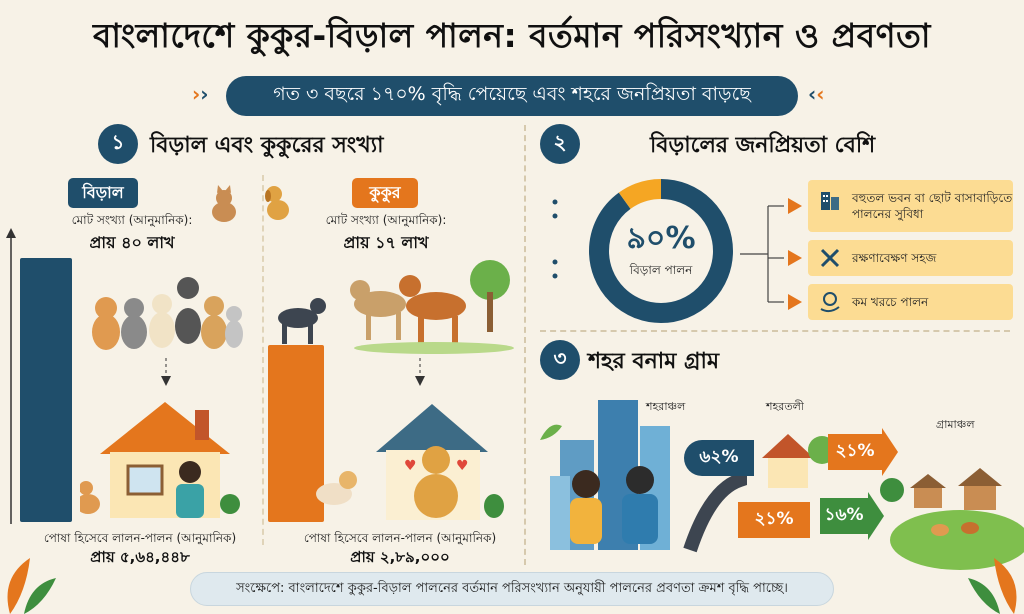 Image resolution: width=1024 pixels, height=614 pixels. Describe the element at coordinates (830, 201) in the screenshot. I see `building-icon` at that location.